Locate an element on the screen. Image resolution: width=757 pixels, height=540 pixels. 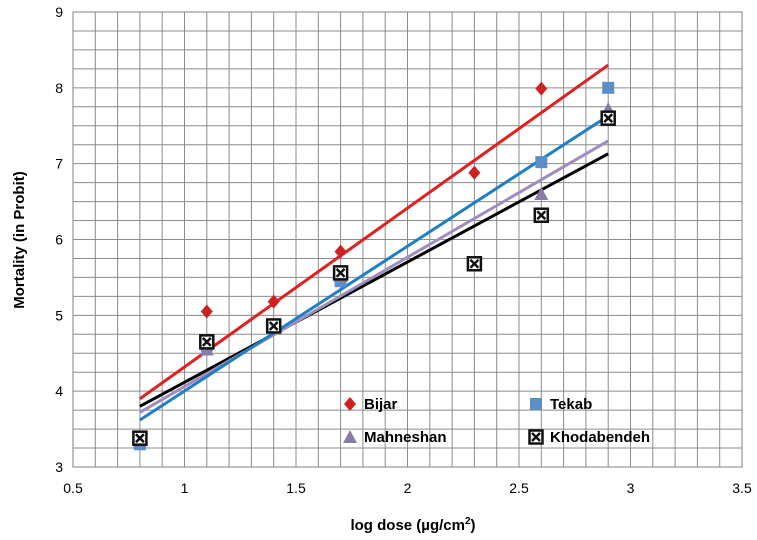
x-tick-label: 0.5 is located at coordinates (73, 488).